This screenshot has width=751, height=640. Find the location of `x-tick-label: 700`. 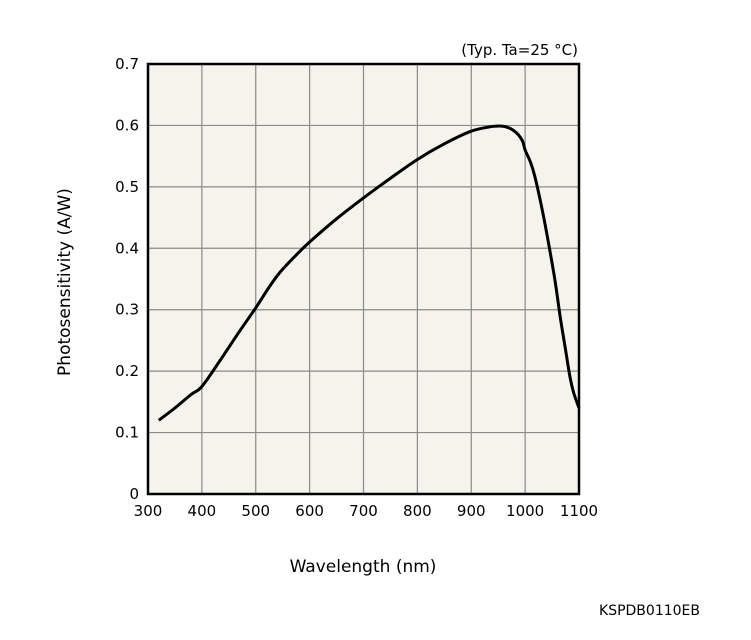

x-tick-label: 700 is located at coordinates (363, 511).